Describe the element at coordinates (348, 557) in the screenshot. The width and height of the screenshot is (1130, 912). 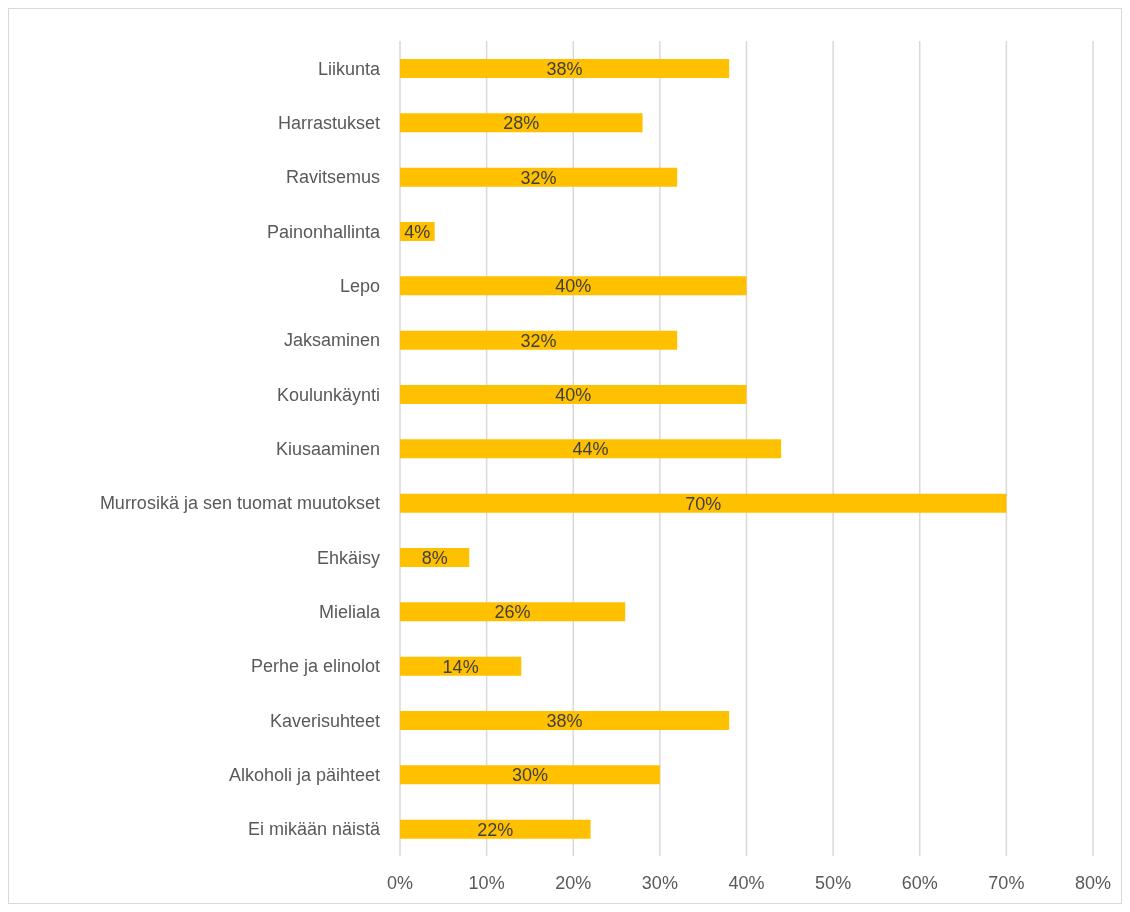
I see `y-tick-label: Ehkäisy` at that location.